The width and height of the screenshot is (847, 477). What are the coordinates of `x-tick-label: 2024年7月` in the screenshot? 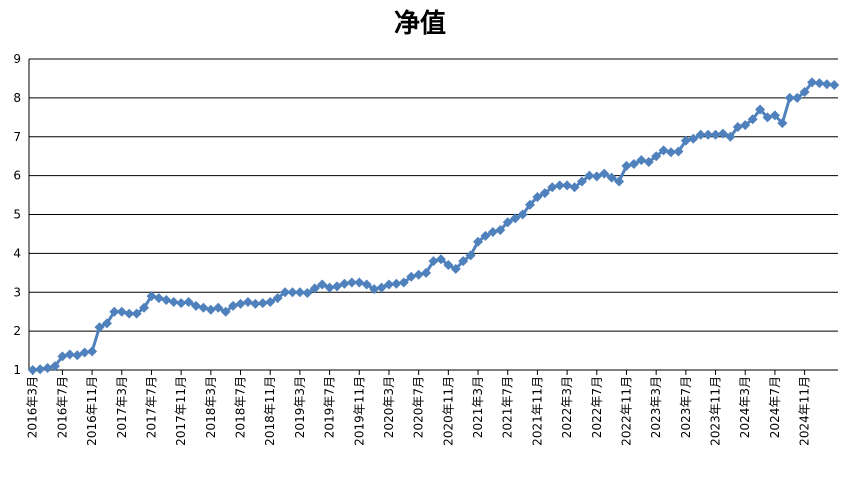 It's located at (775, 407).